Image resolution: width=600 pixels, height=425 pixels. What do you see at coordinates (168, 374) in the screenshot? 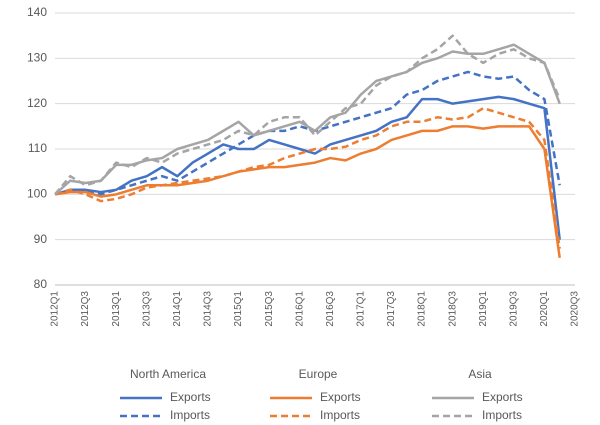
I see `legend-group-title: North America` at bounding box center [168, 374].